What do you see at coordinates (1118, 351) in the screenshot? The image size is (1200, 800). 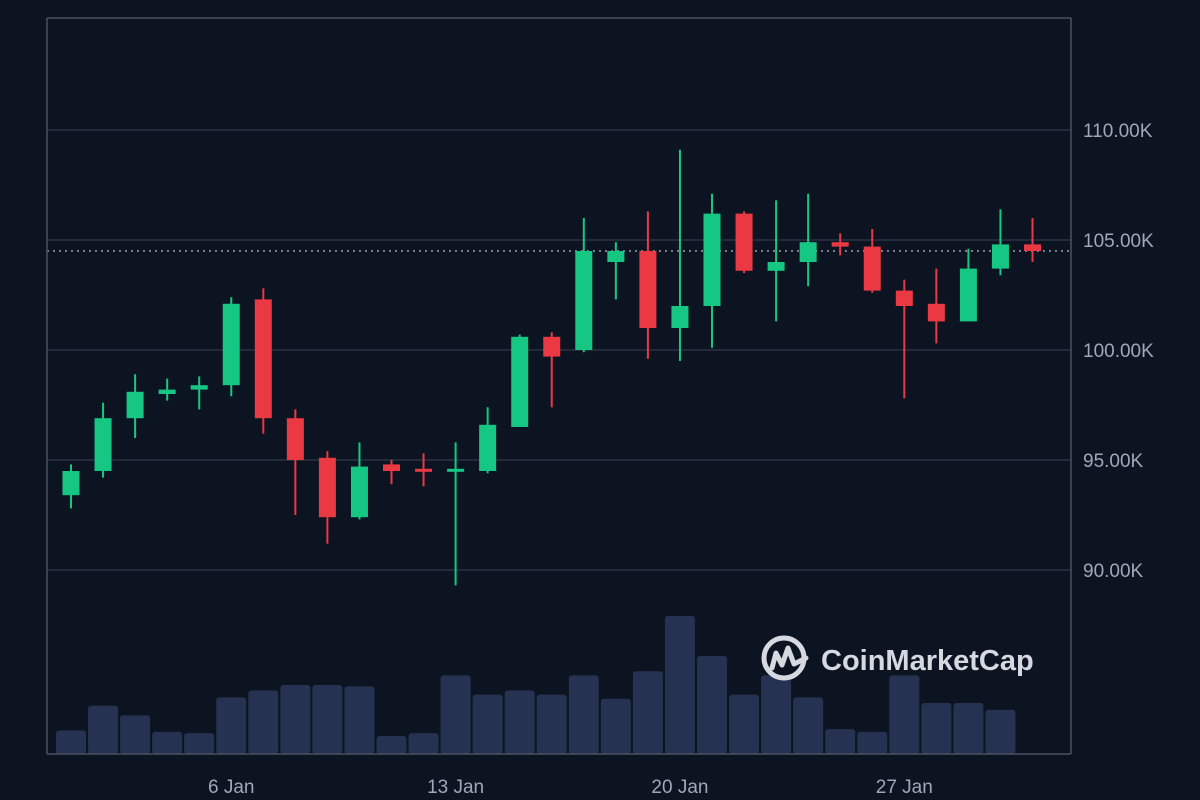 I see `y-tick-label: 100.00K` at bounding box center [1118, 351].